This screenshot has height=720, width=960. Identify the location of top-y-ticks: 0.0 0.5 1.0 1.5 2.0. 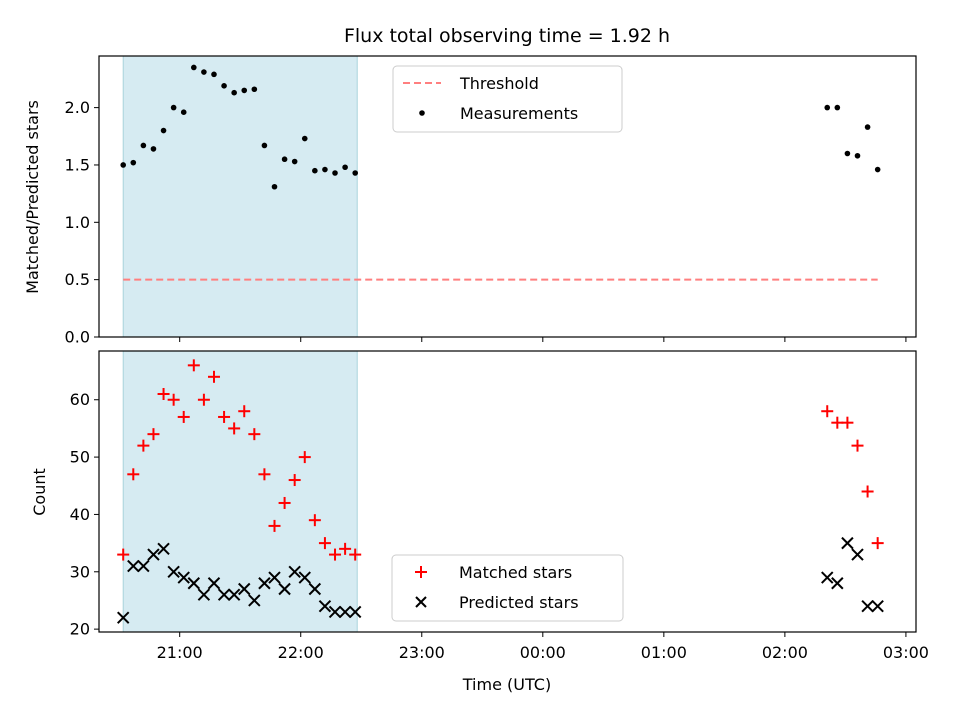
(82, 222).